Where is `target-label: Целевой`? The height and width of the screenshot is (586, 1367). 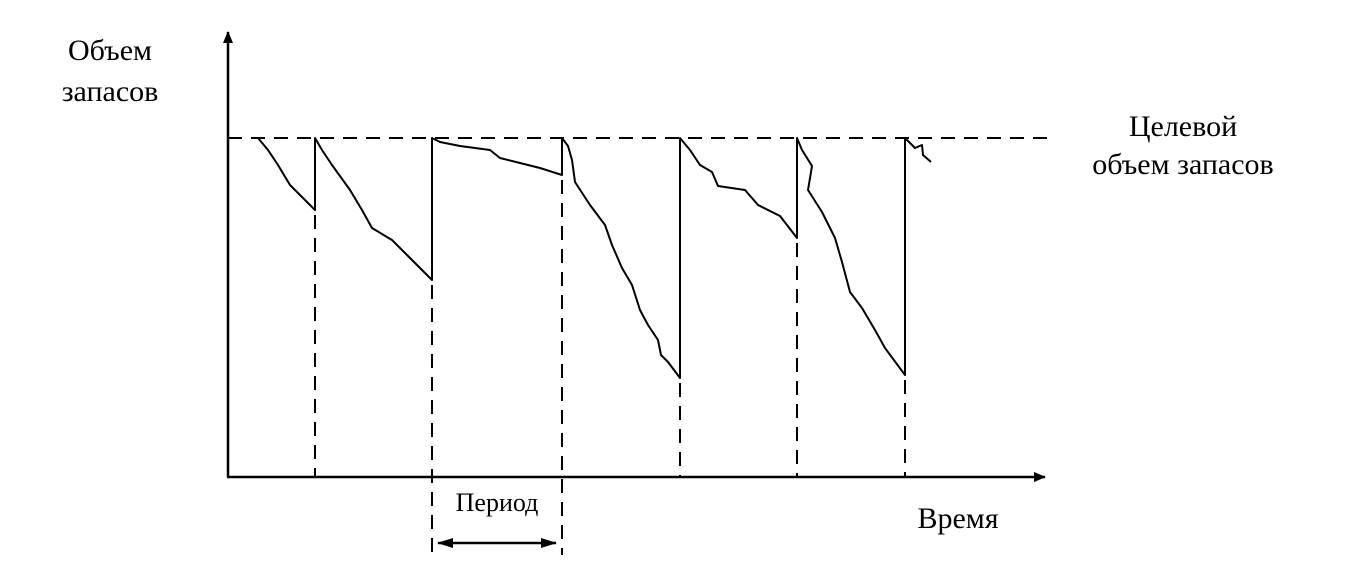
target-label: Целевой is located at coordinates (1183, 126).